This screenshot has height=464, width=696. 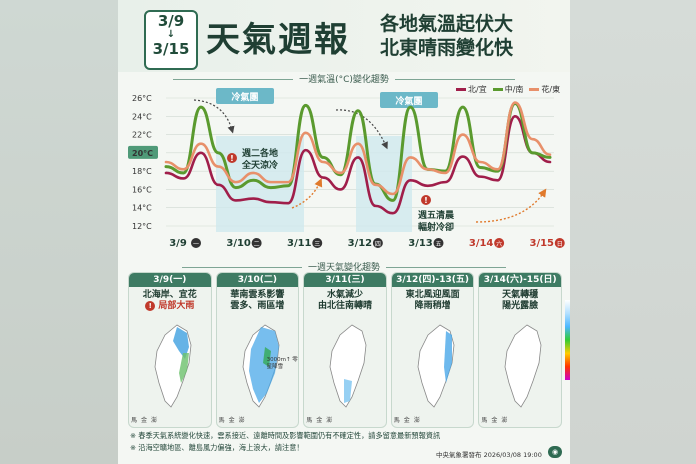 I want to click on legend-item-central: 中/南, so click(x=507, y=89).